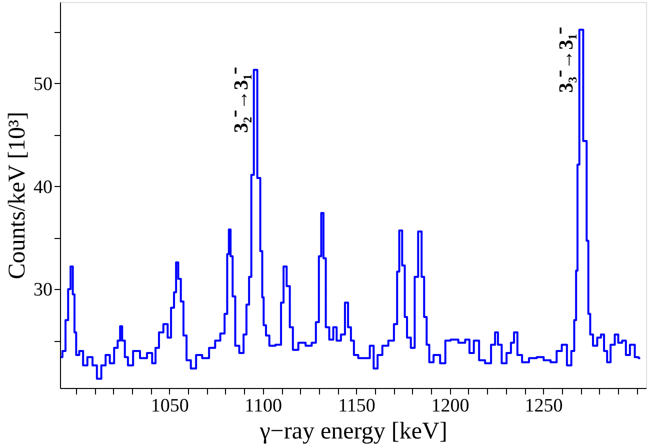 The image size is (648, 448). I want to click on x-tick-label: 1150, so click(357, 406).